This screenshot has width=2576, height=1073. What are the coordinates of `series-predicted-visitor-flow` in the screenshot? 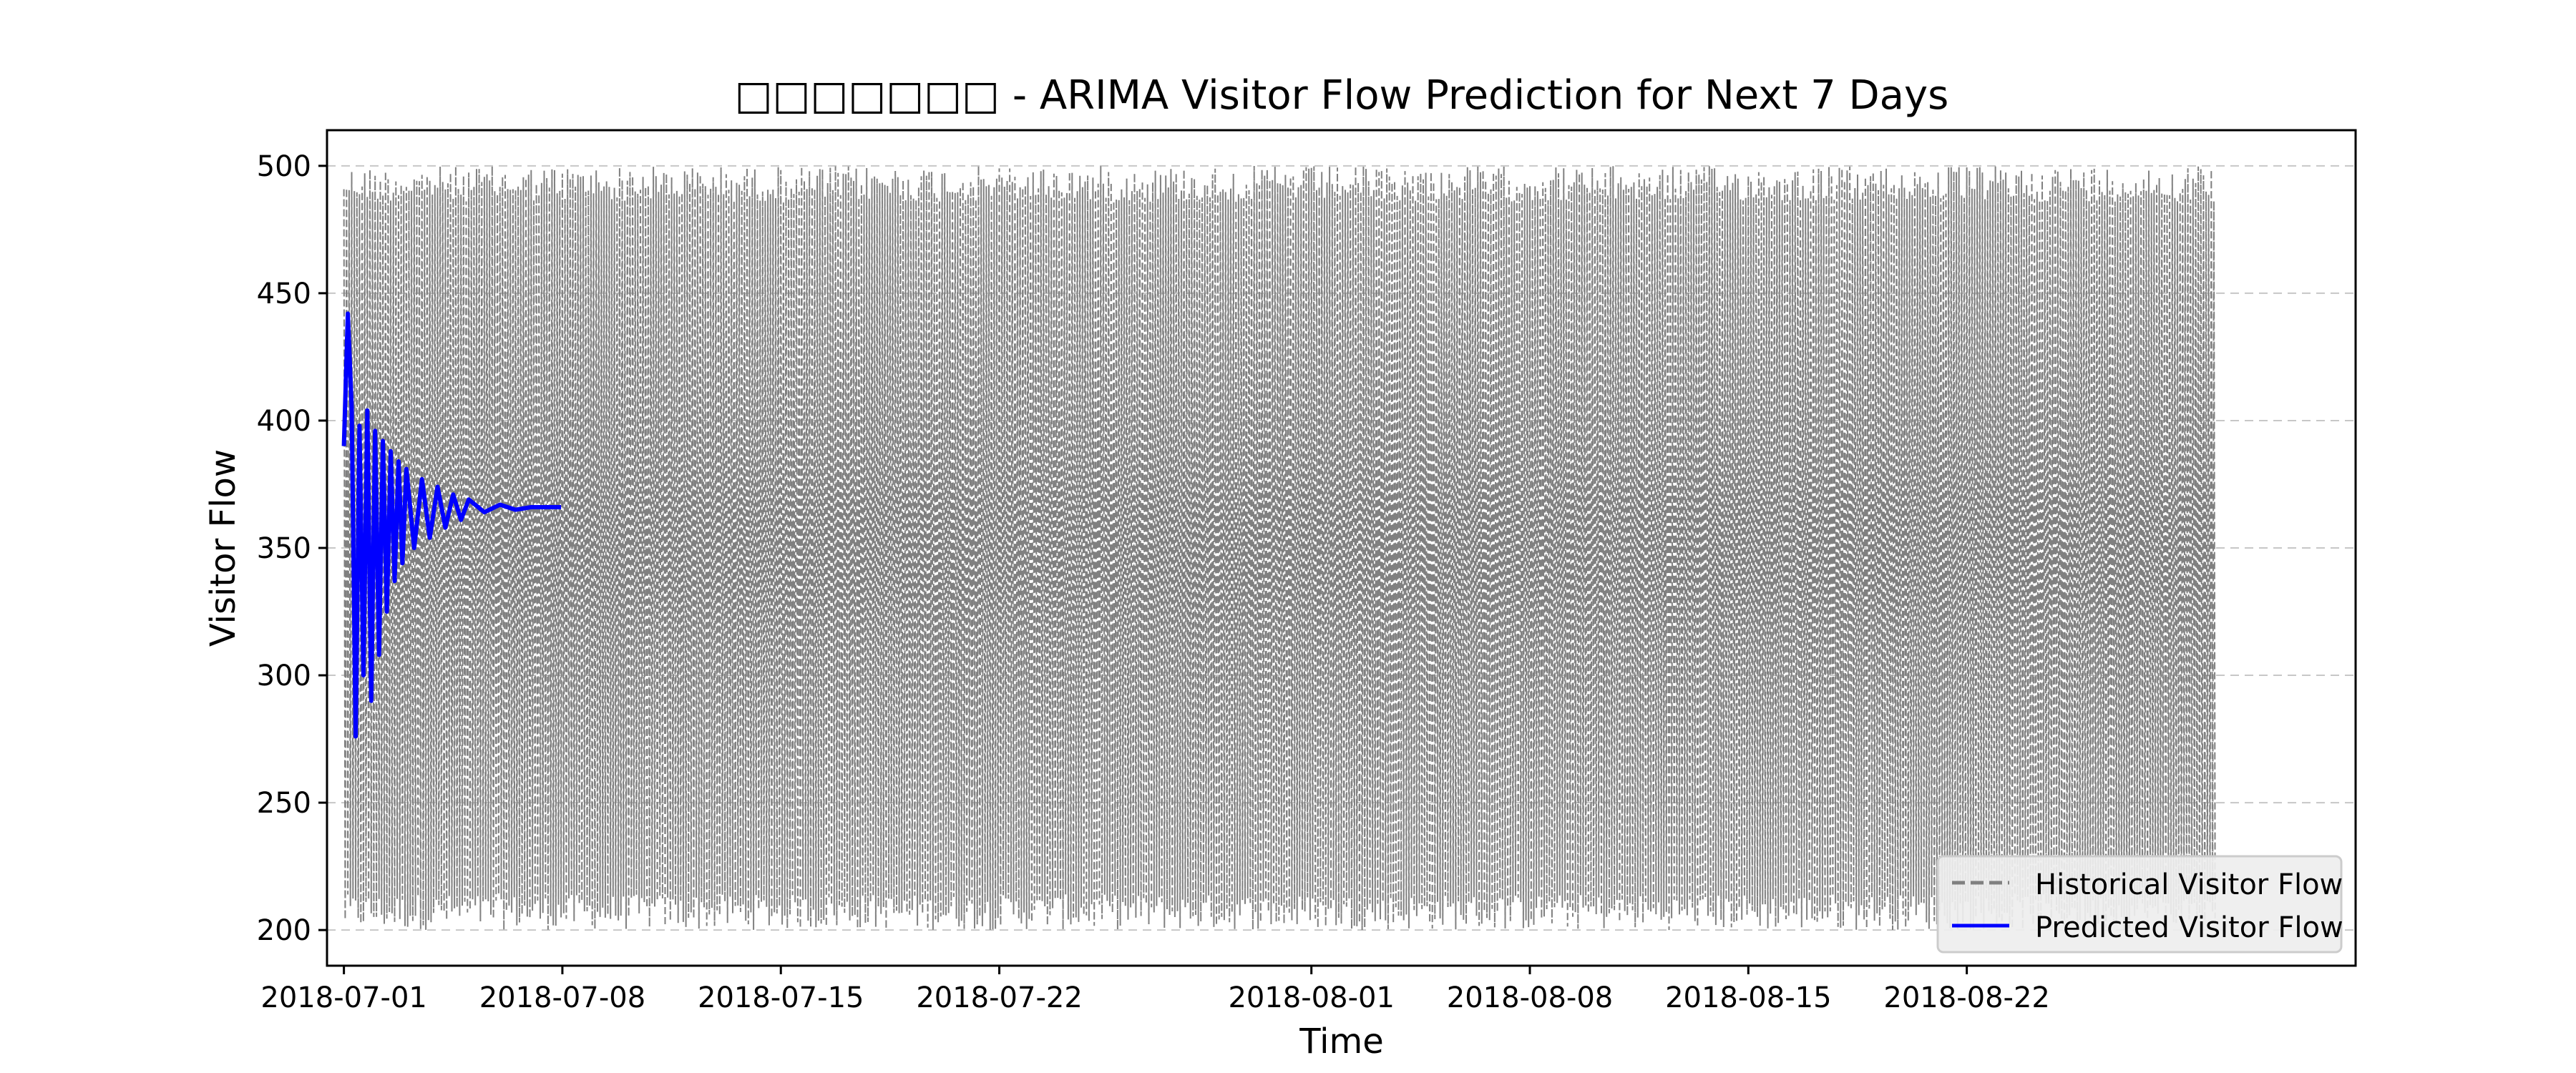 It's located at (451, 525).